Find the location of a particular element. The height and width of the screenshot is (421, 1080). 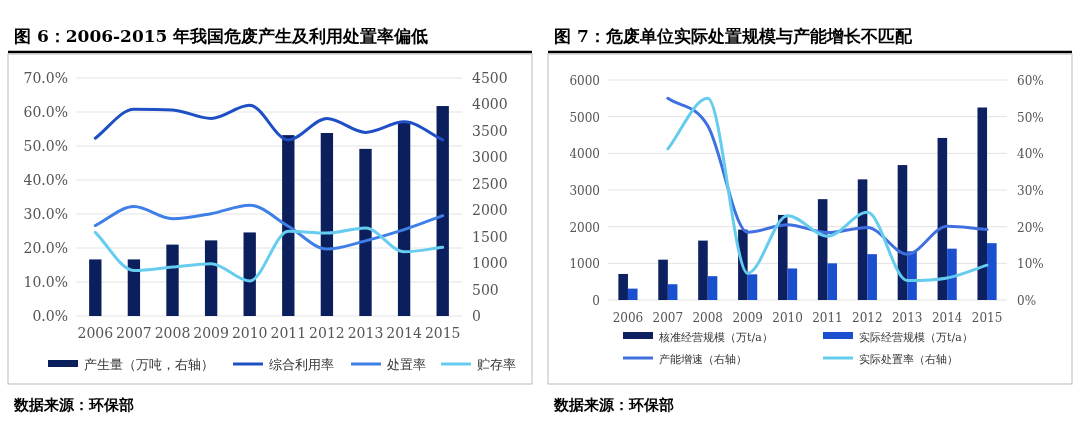

legend-label: 贮存率 is located at coordinates (496, 364).